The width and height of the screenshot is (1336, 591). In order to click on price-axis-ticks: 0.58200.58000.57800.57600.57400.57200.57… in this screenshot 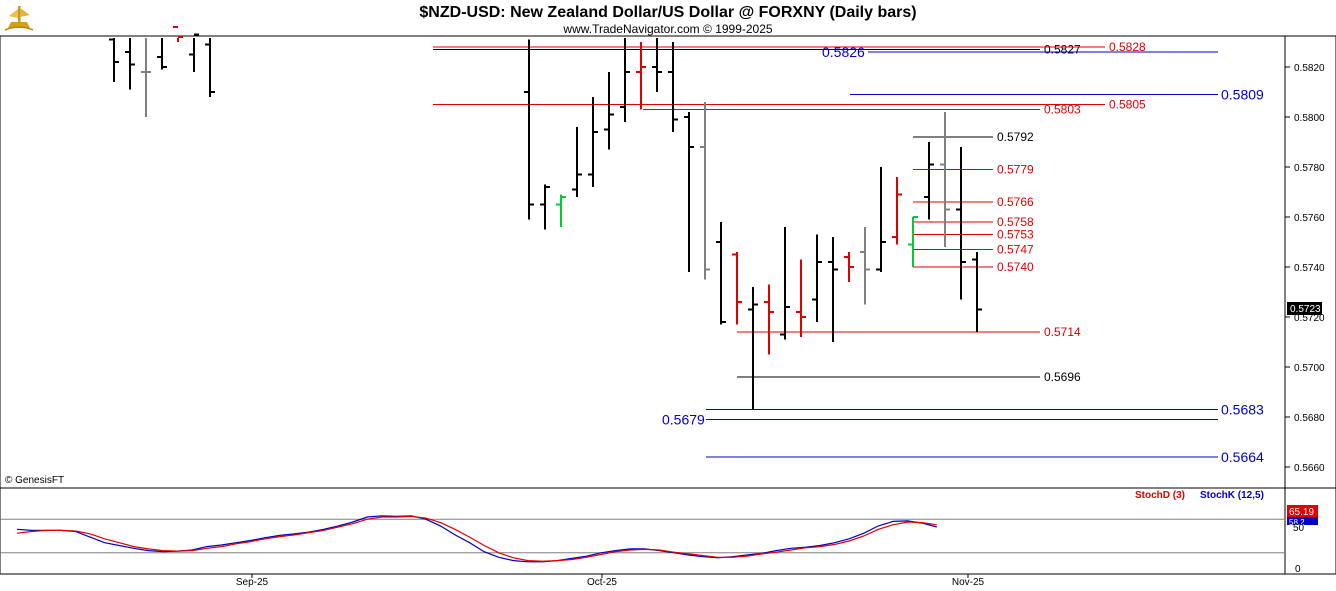, I will do `click(1305, 268)`.